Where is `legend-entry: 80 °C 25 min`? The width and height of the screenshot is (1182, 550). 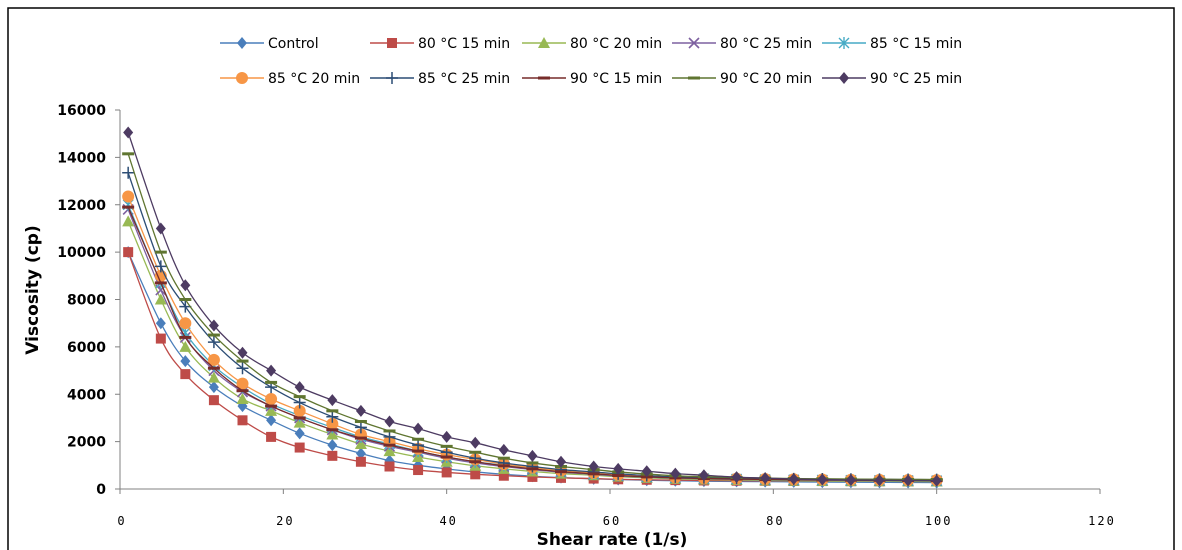
legend-entry: 80 °C 25 min is located at coordinates (742, 44).